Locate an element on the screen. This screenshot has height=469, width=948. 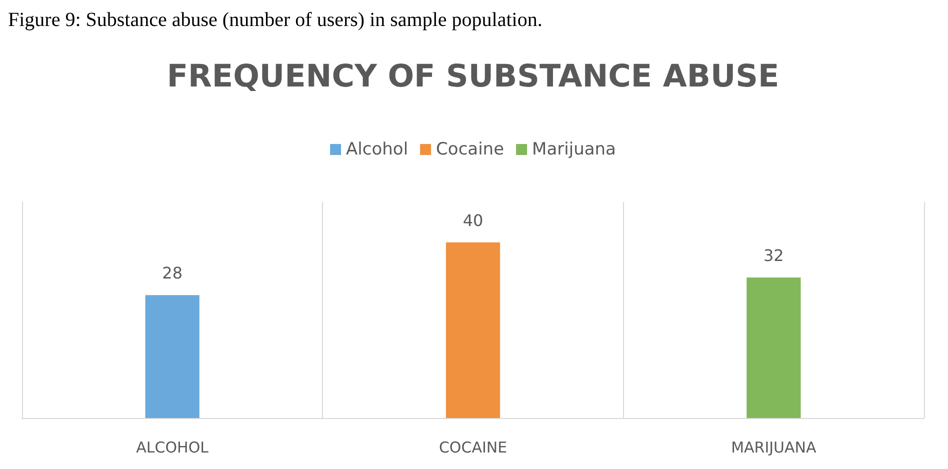
legend-label: Cocaine is located at coordinates (470, 150).